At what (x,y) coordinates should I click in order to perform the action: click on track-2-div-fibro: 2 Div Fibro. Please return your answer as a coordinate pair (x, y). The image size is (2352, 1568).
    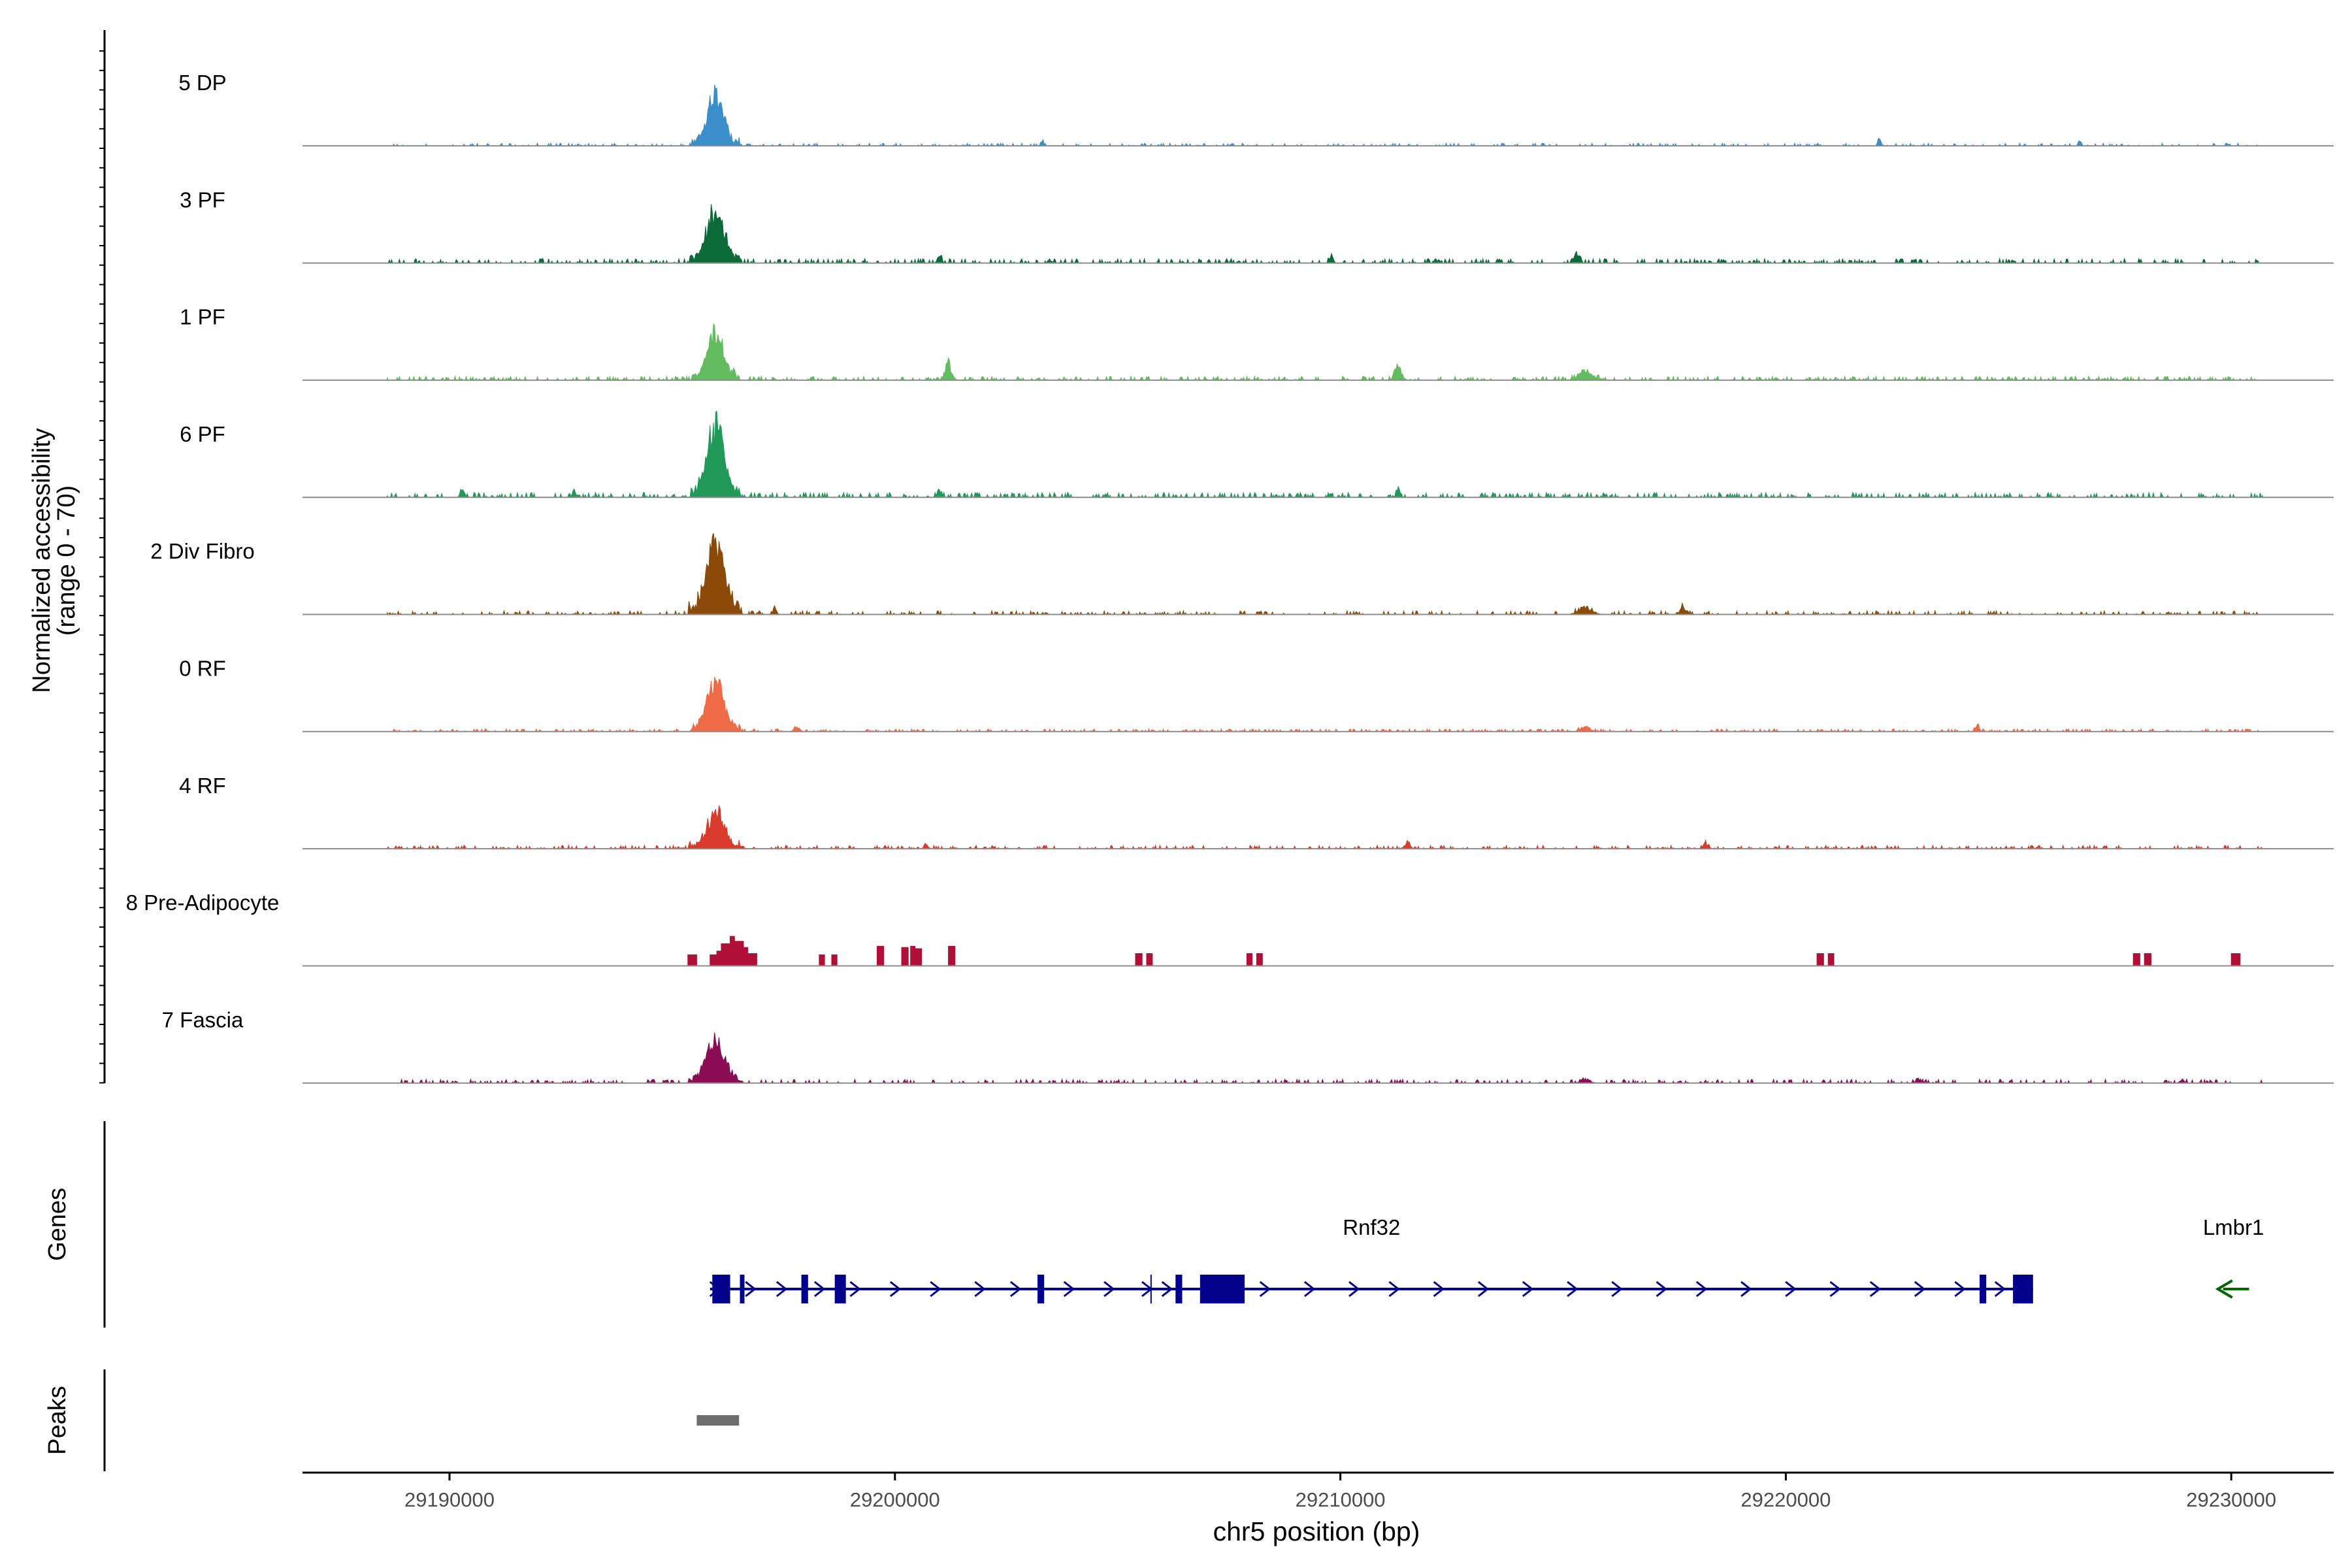
    Looking at the image, I should click on (1242, 574).